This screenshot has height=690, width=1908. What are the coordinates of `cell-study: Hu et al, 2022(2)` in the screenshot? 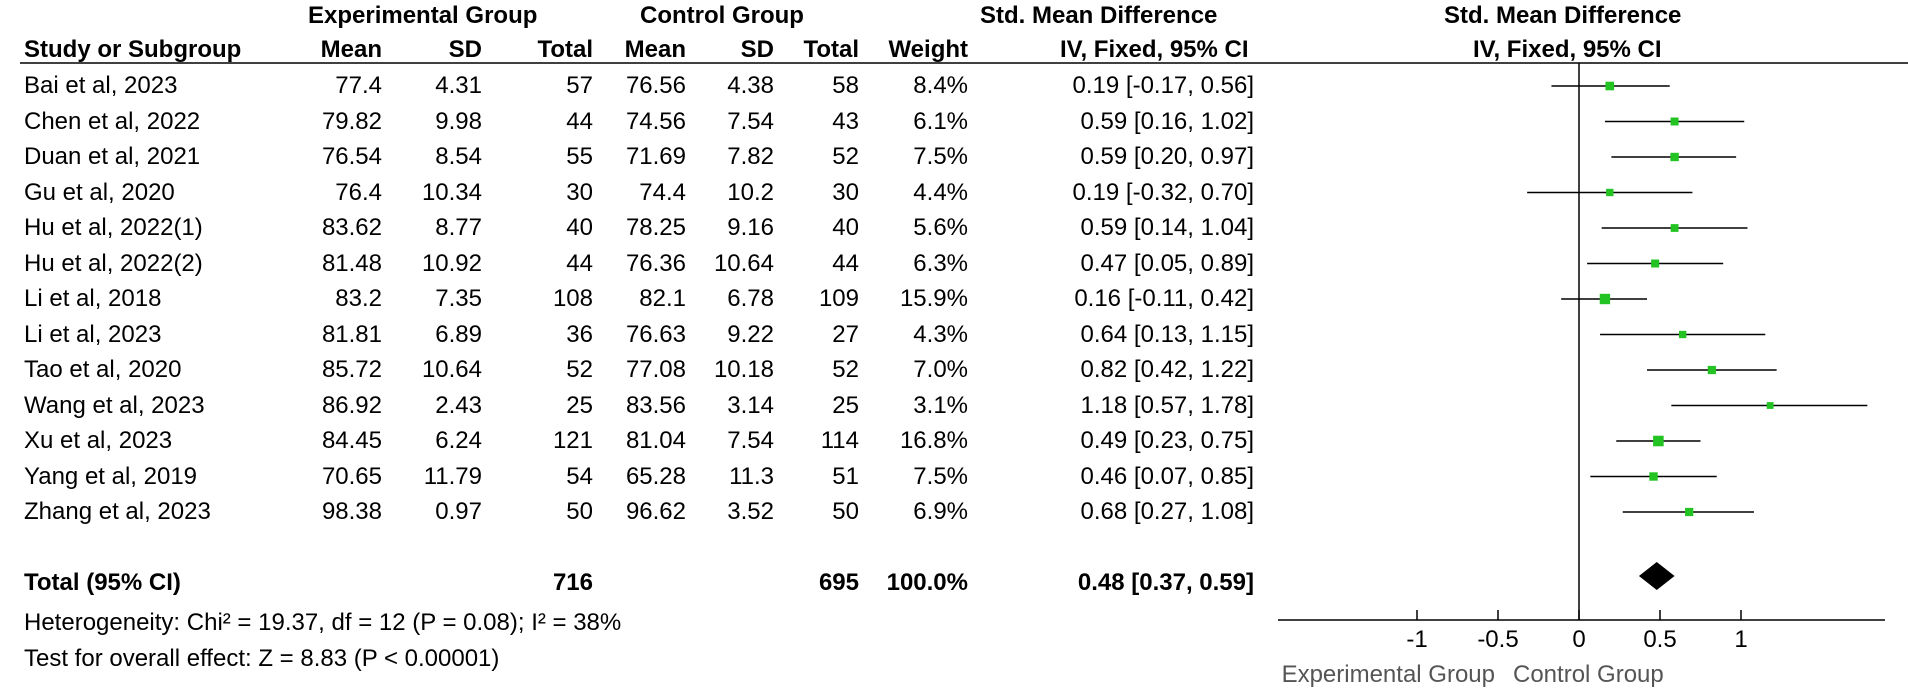 It's located at (113, 263).